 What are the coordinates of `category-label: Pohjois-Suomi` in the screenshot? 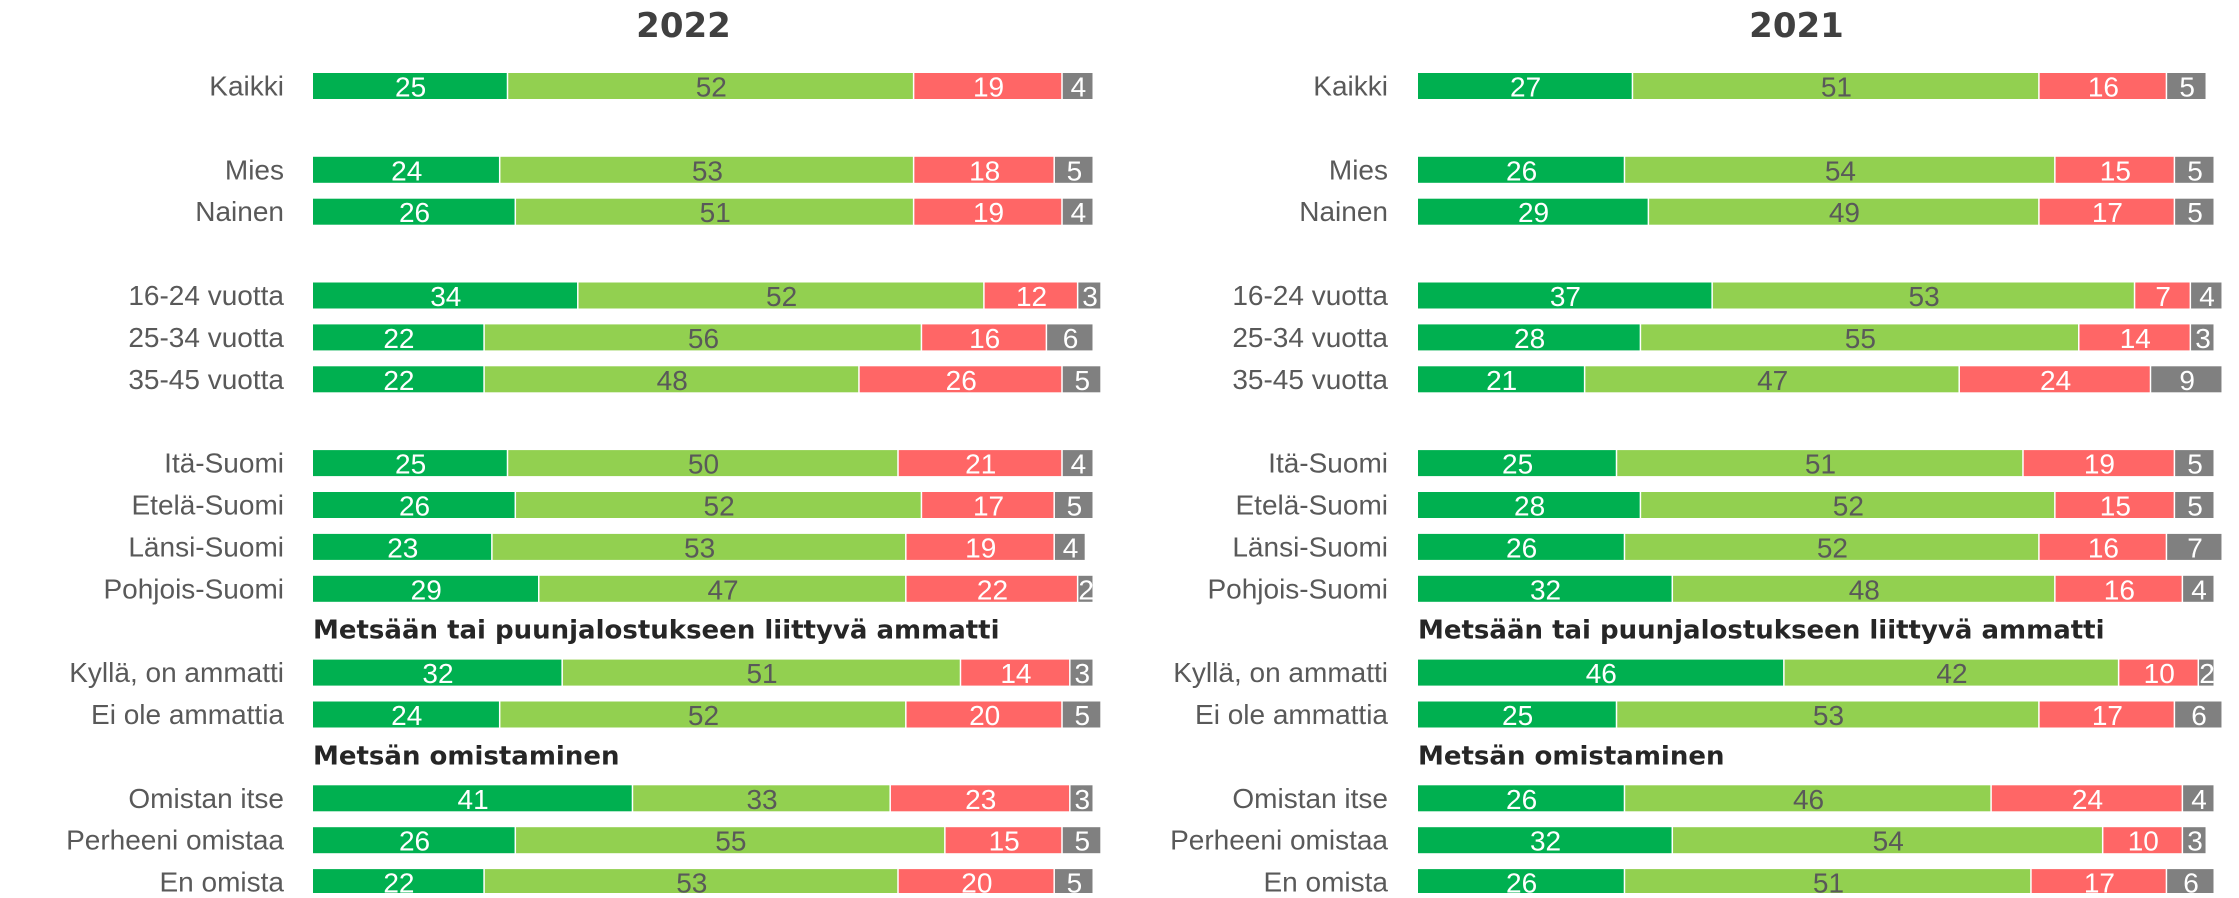 It's located at (193, 588).